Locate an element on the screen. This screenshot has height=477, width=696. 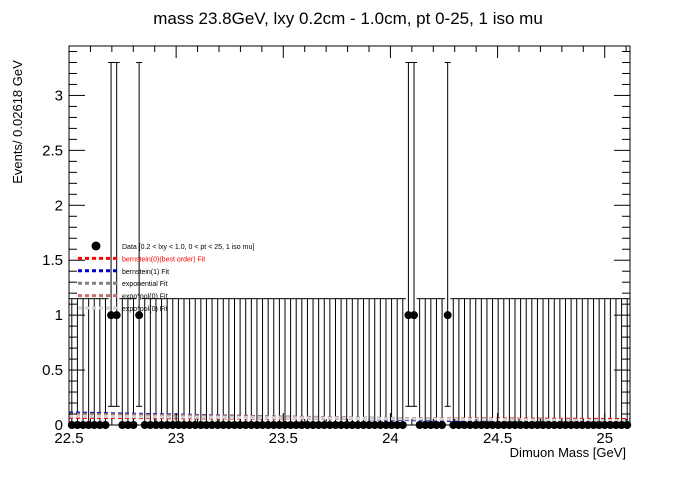
legend-label: exponential Fit is located at coordinates (145, 284).